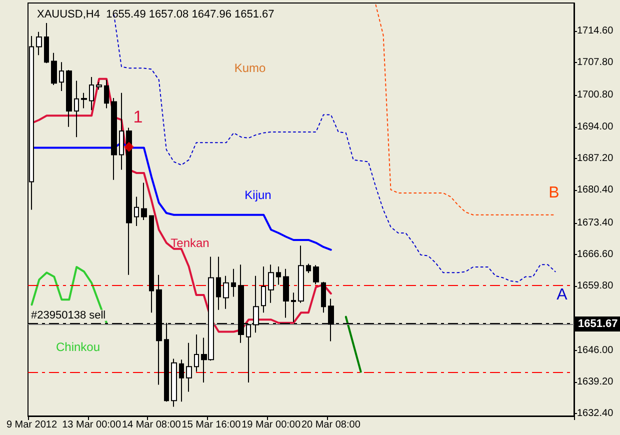 The width and height of the screenshot is (620, 435). What do you see at coordinates (212, 425) in the screenshot?
I see `x-tick-label: 15 Mar 16:00` at bounding box center [212, 425].